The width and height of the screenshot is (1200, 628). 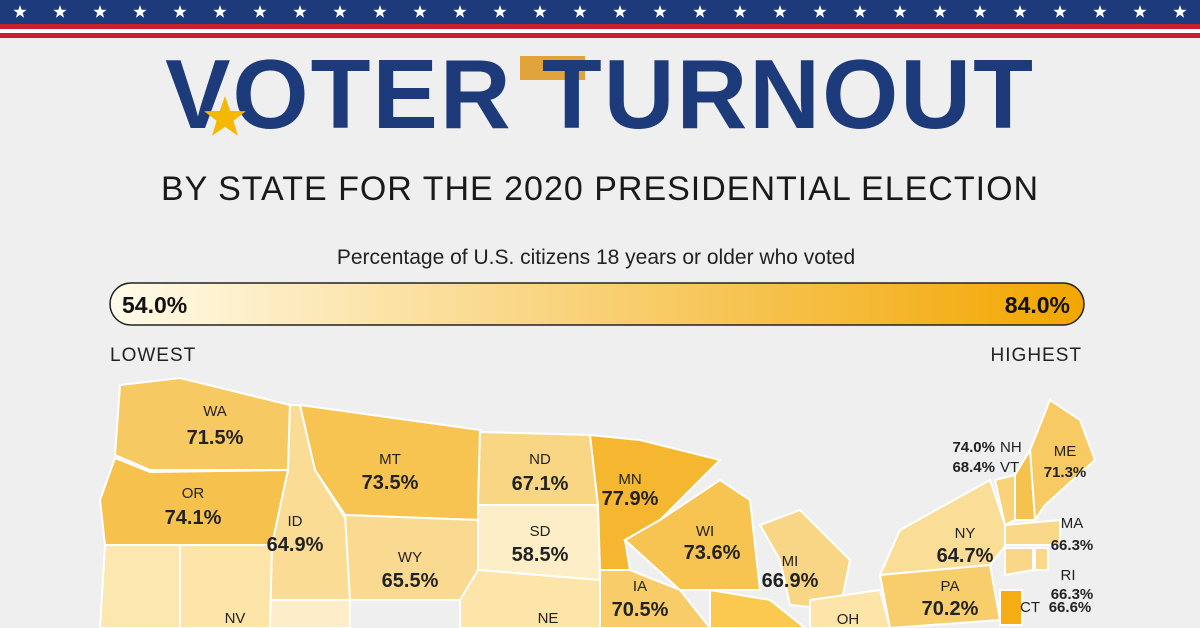 I want to click on state-abbr: MT, so click(x=390, y=459).